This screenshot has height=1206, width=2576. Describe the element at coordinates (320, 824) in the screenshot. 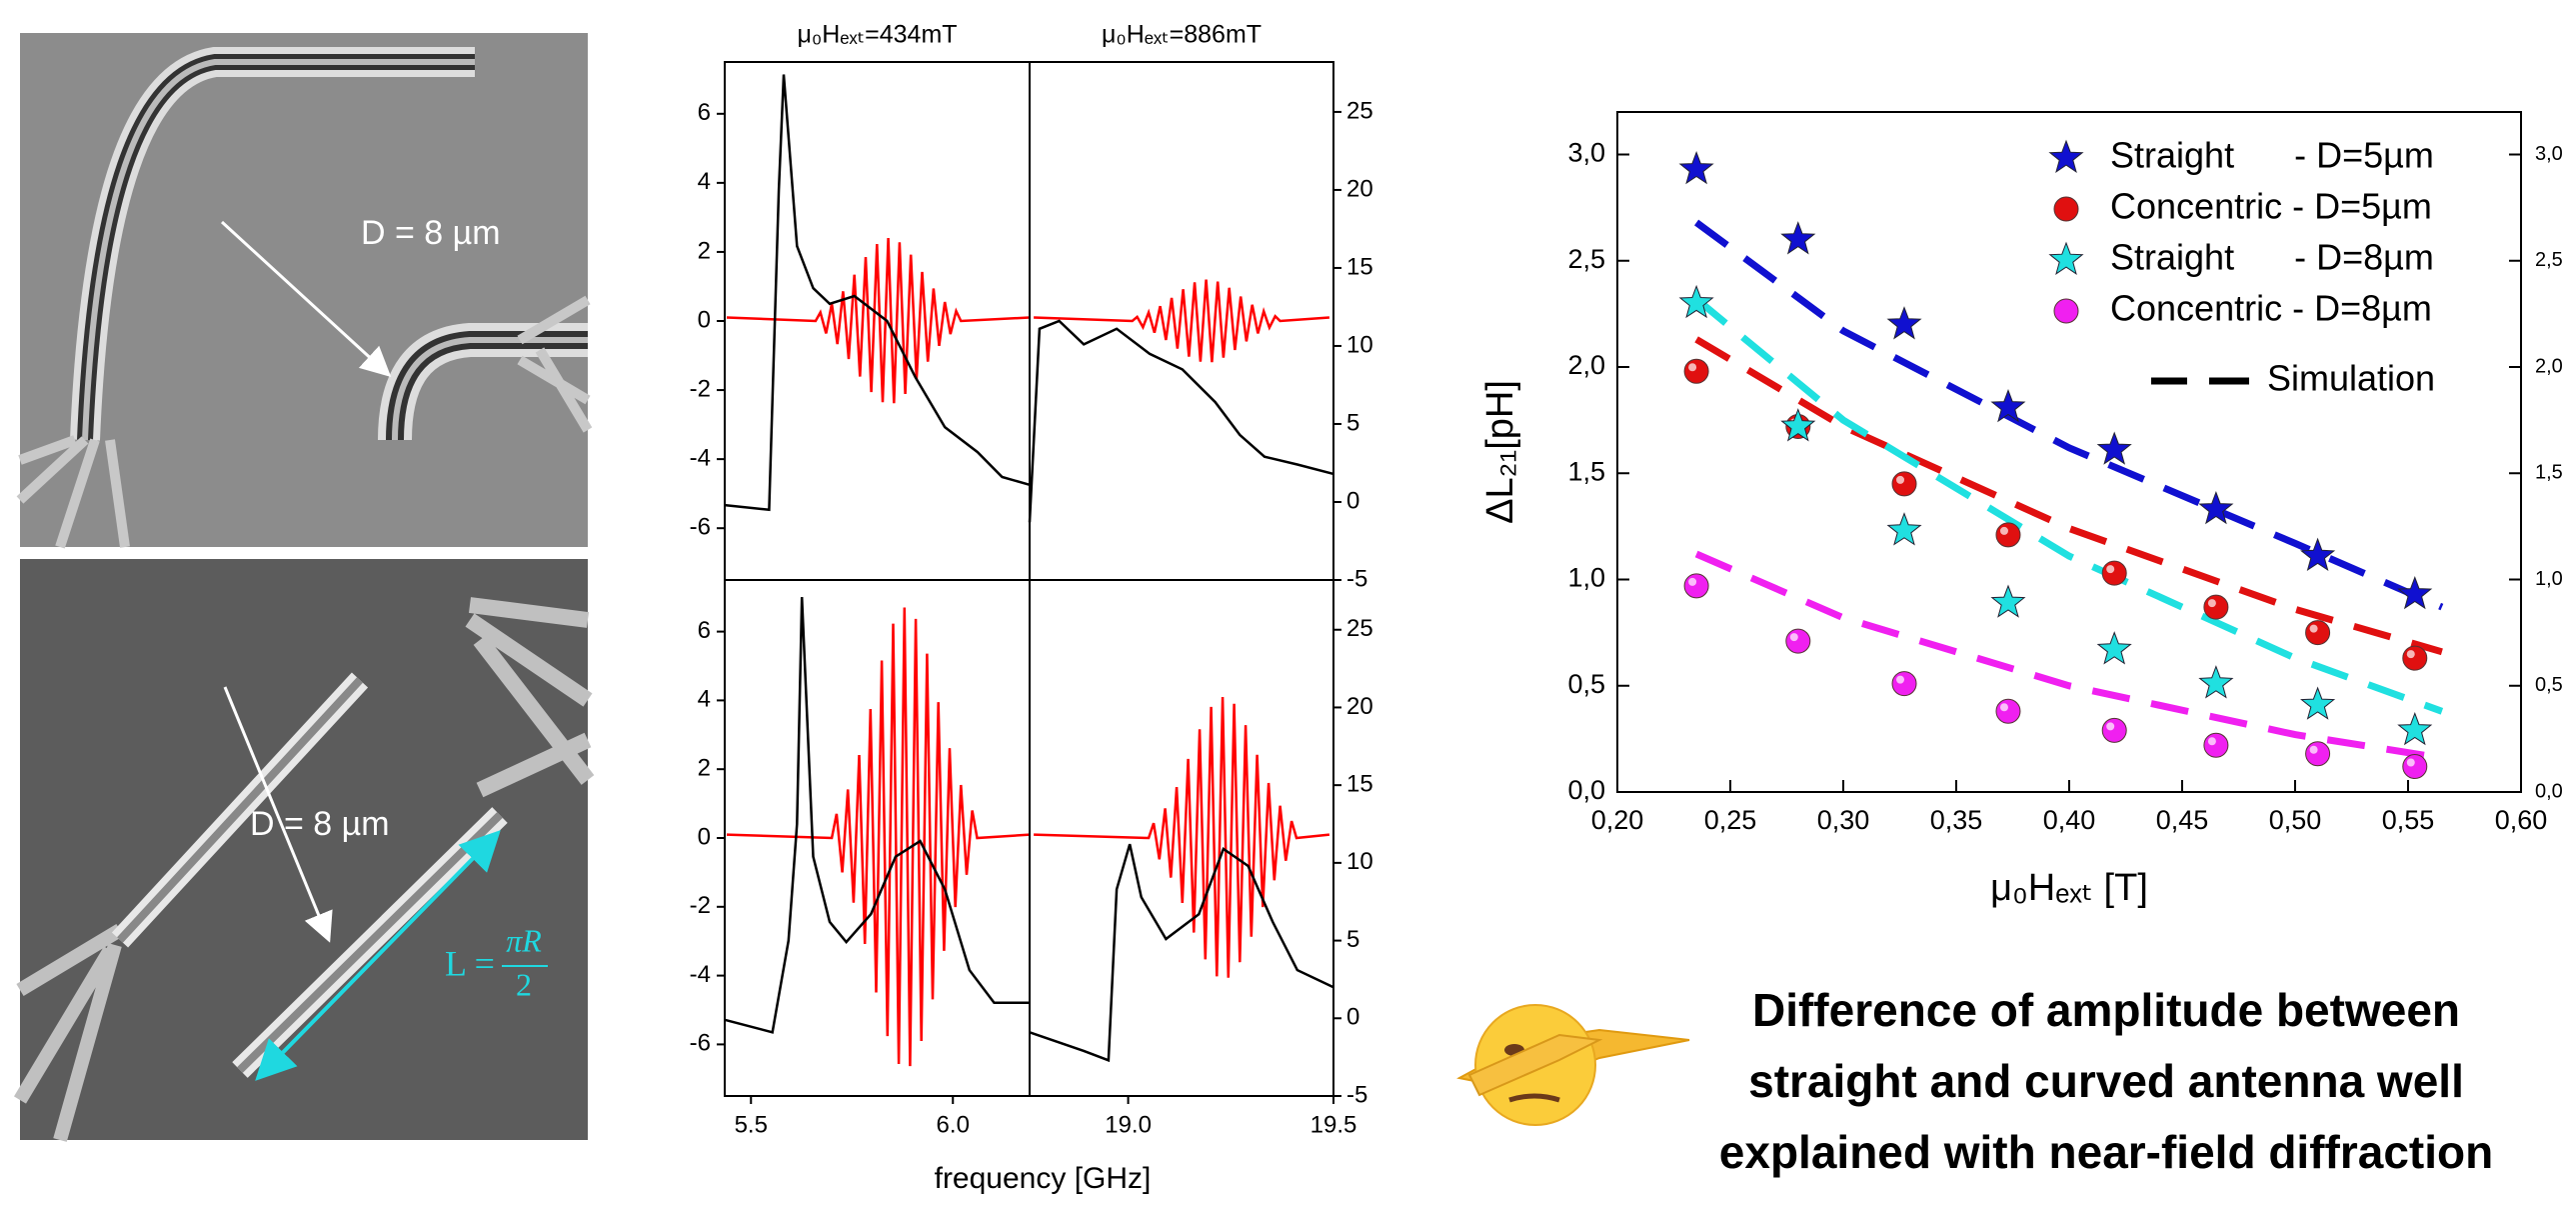

I see `sem-label: D = 8 µm` at that location.